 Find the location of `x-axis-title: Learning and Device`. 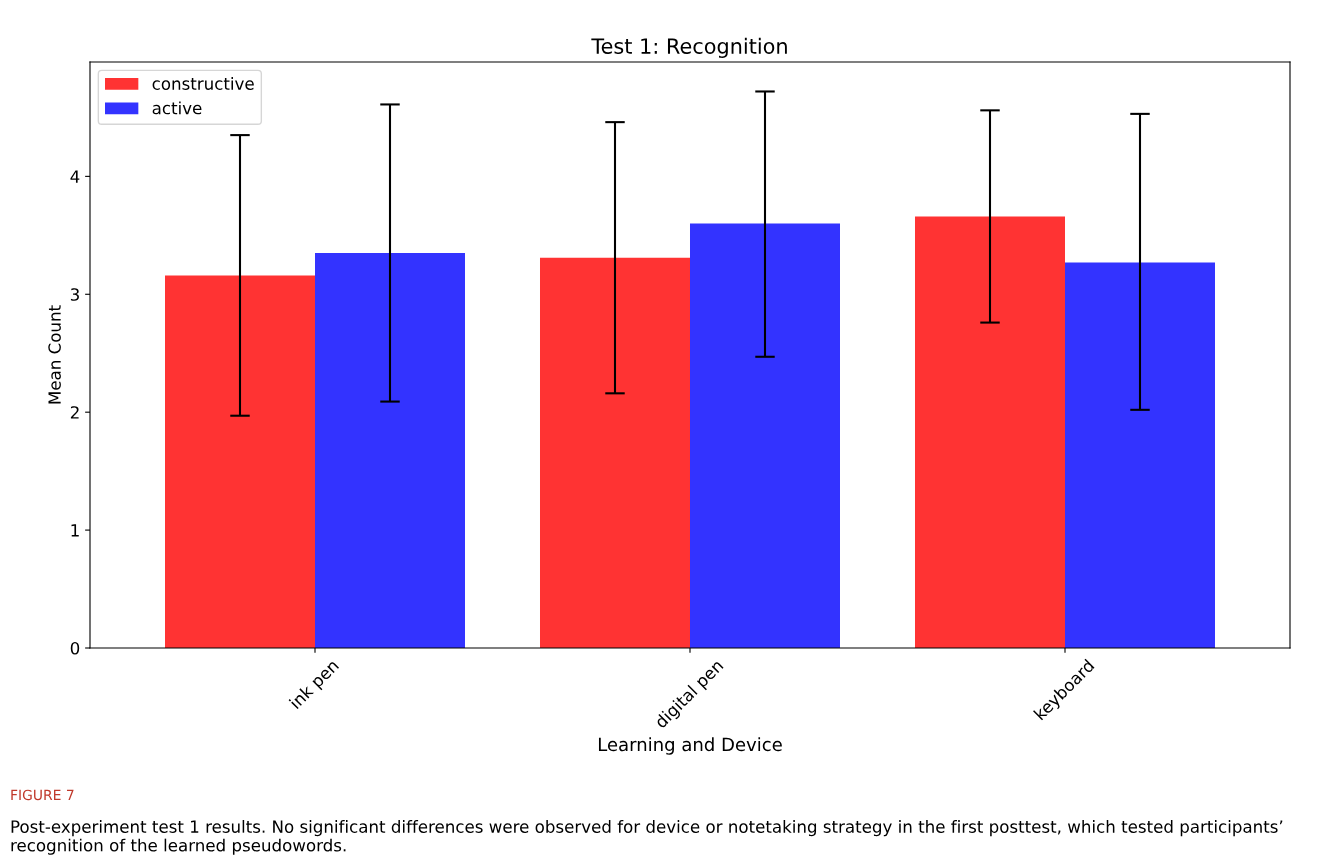

x-axis-title: Learning and Device is located at coordinates (690, 746).